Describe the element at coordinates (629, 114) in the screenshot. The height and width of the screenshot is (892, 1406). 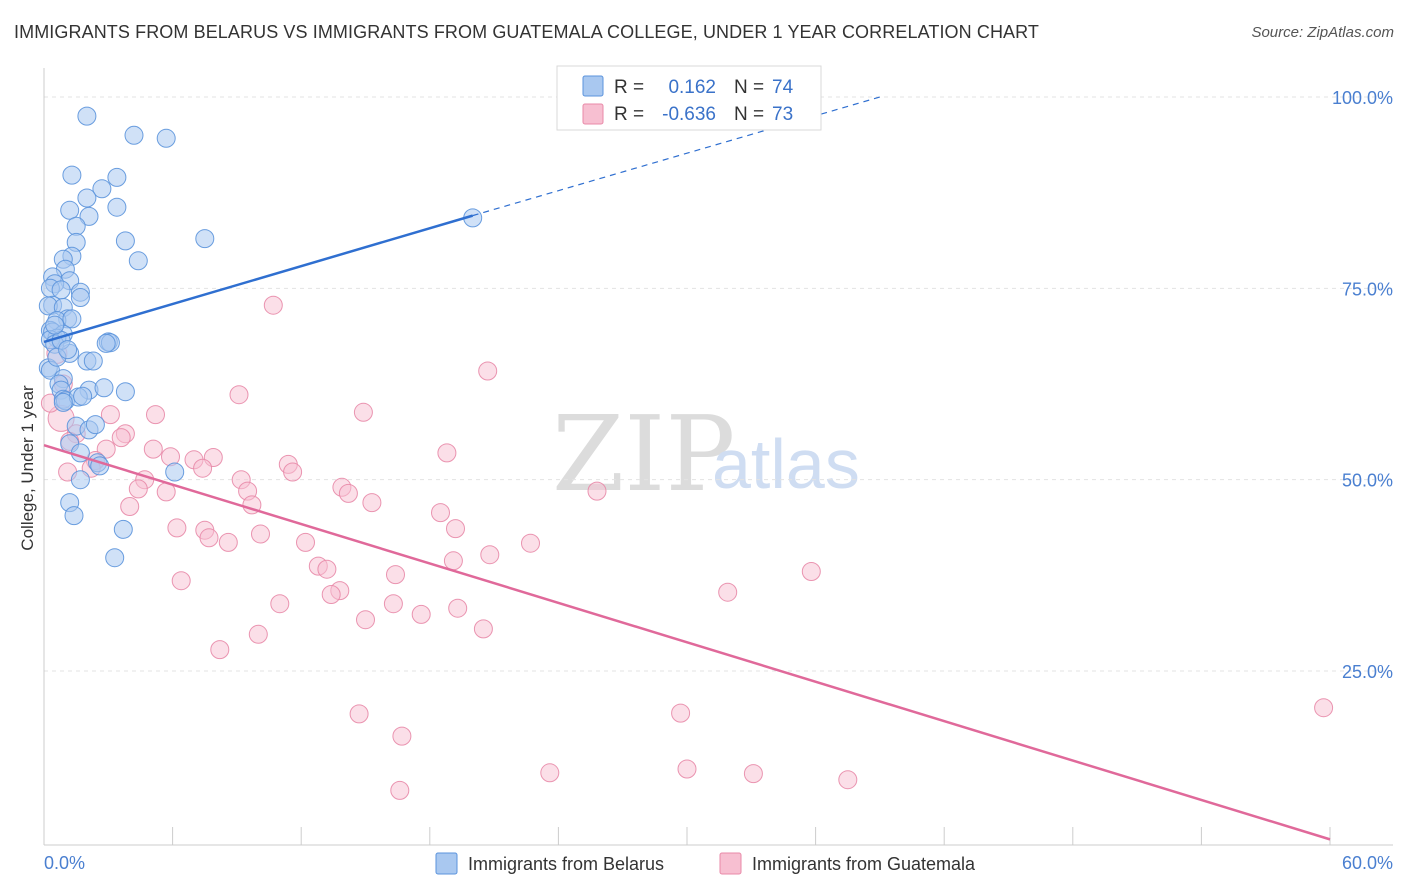
I see `stats-r-label-guatemala: R =` at that location.